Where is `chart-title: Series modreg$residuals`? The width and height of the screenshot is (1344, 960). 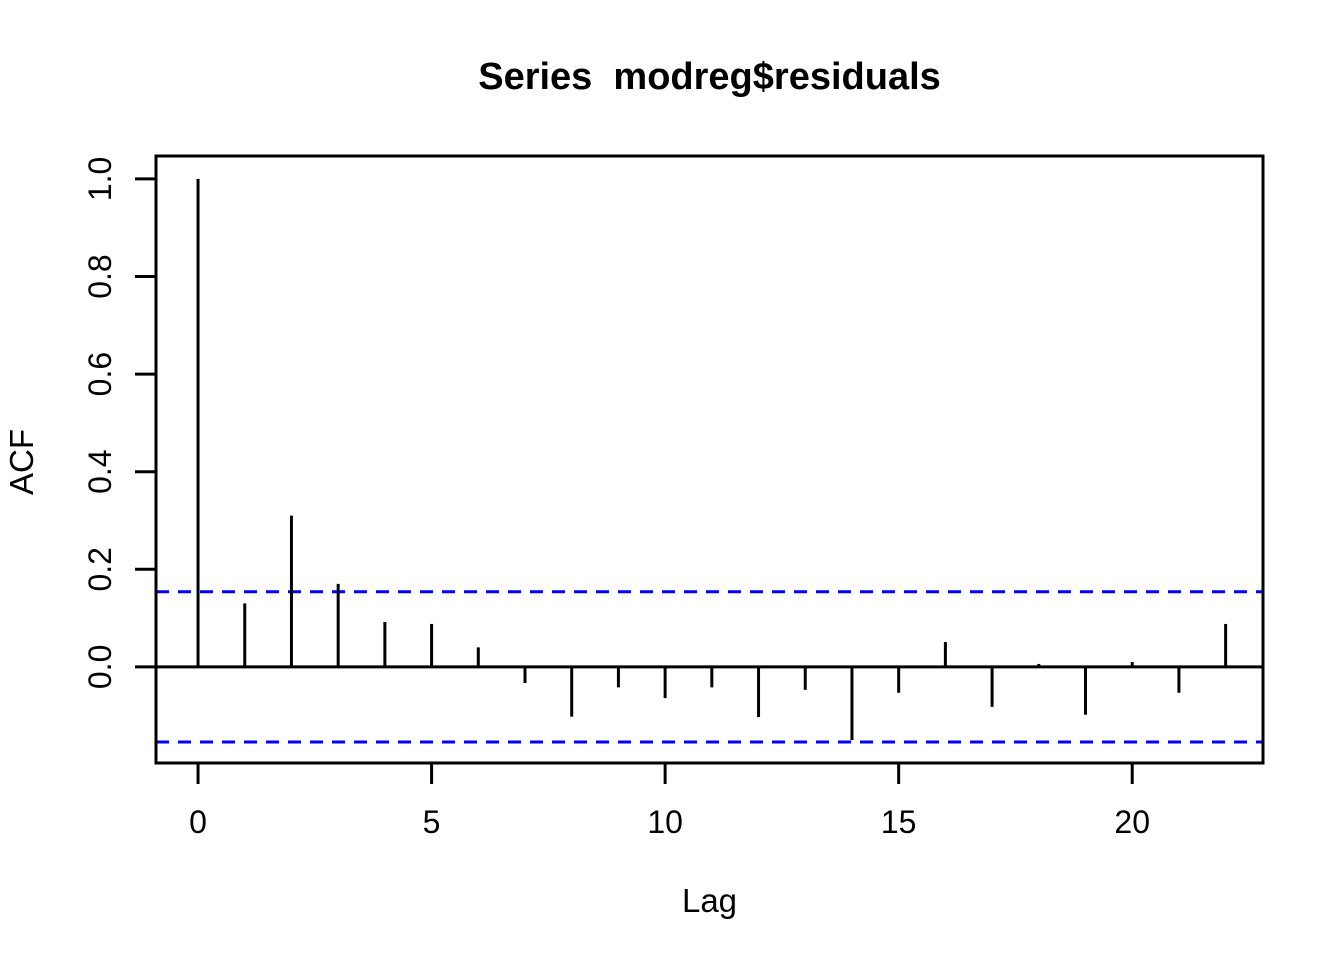
chart-title: Series modreg$residuals is located at coordinates (709, 77).